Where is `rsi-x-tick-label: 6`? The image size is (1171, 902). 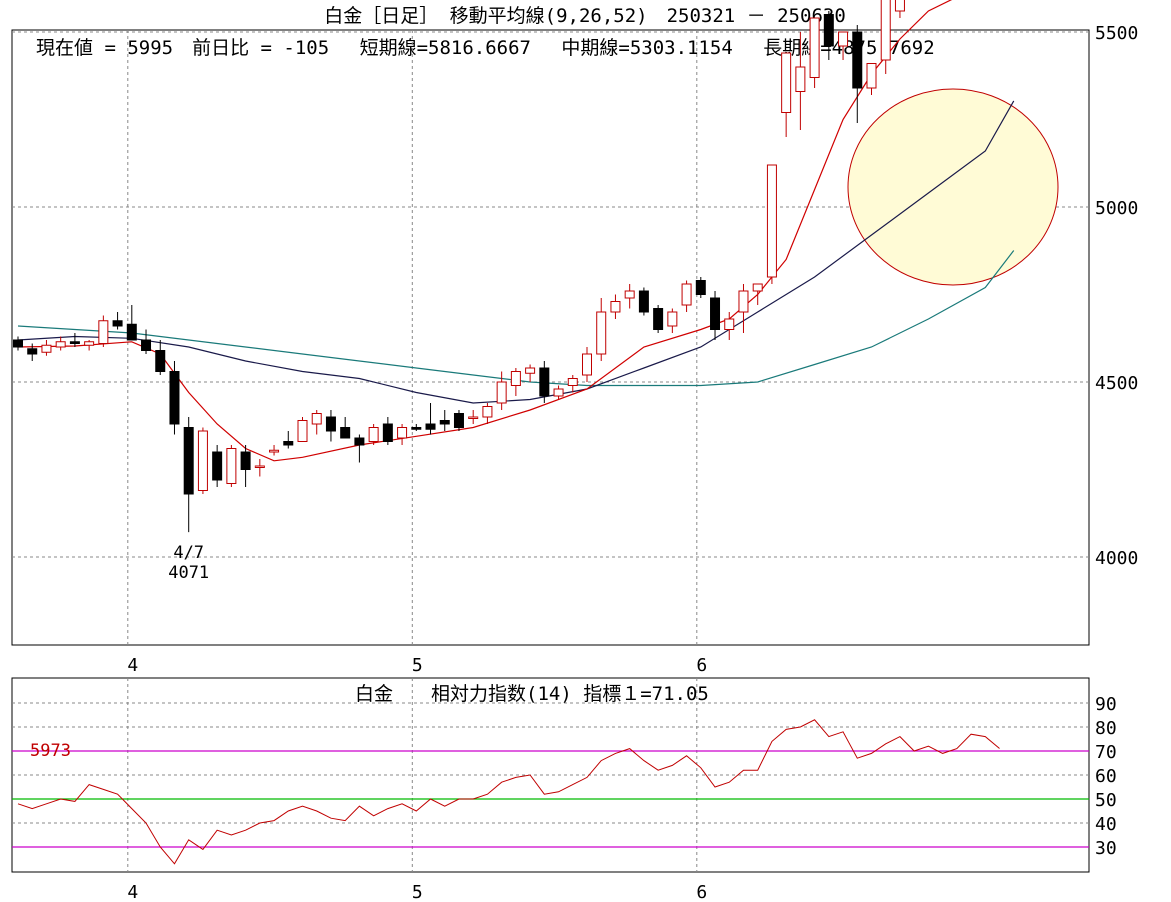
rsi-x-tick-label: 6 is located at coordinates (701, 892).